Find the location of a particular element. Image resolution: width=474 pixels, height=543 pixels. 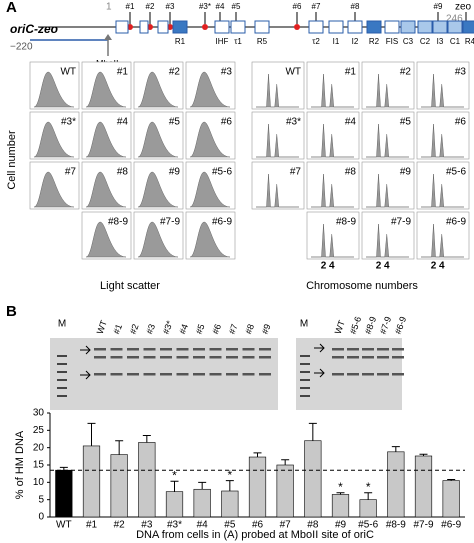

sample-label: #7-9 is located at coordinates (170, 222).